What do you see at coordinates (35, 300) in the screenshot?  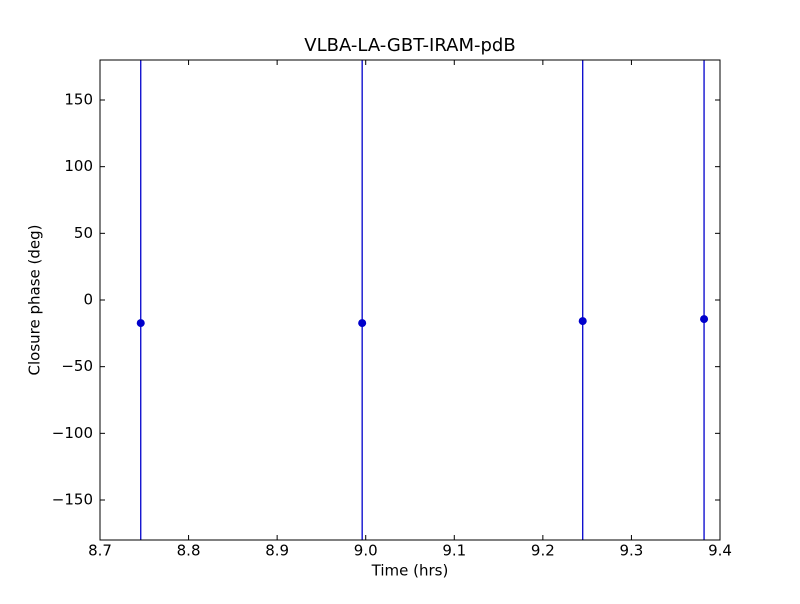 I see `y-axis-label: Closure phase (deg)` at bounding box center [35, 300].